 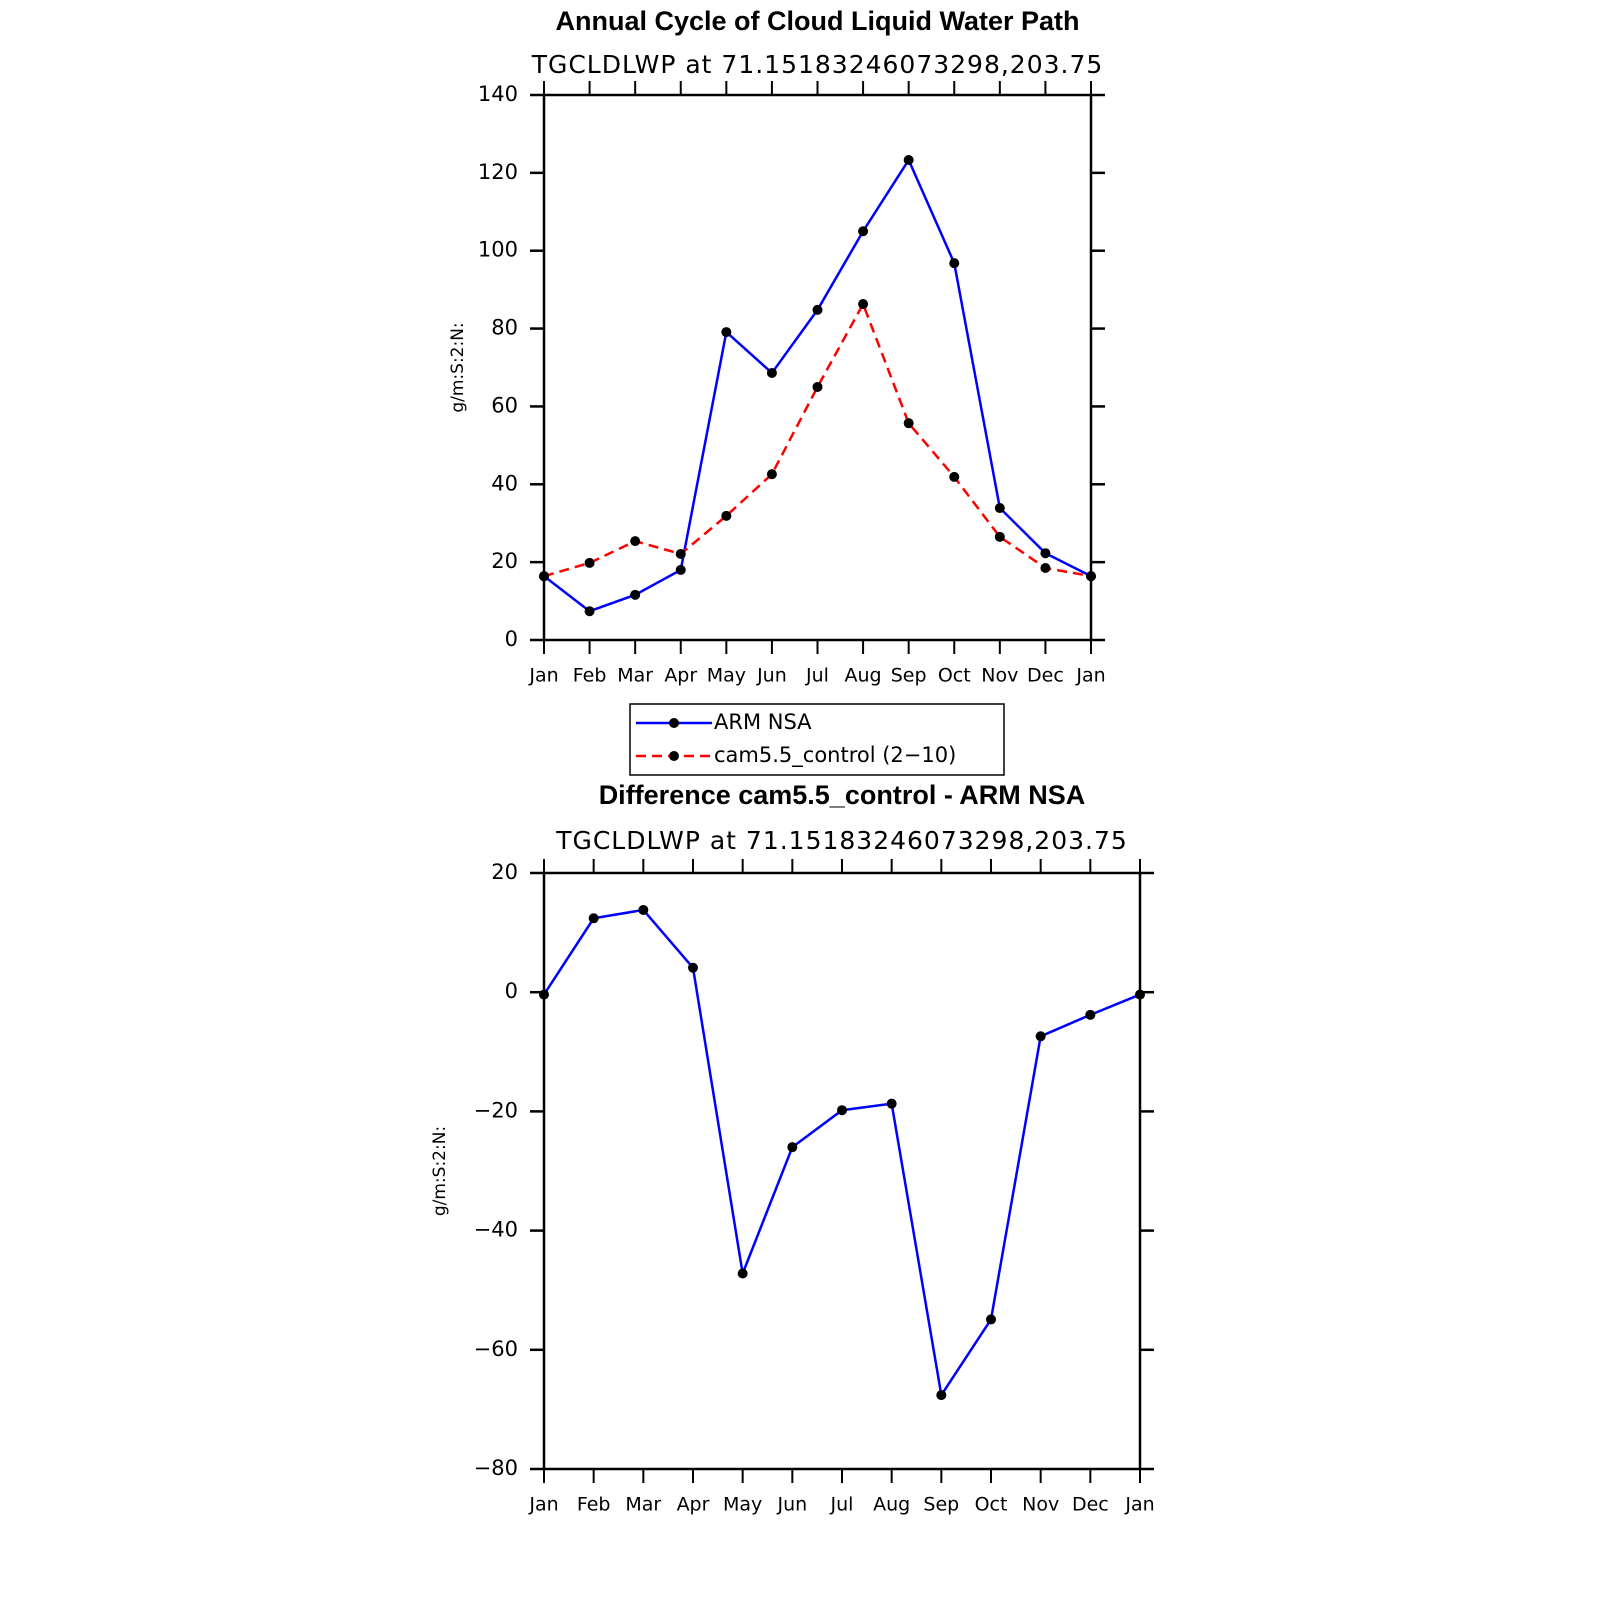 What do you see at coordinates (496, 1110) in the screenshot?
I see `y-tick-label: −20` at bounding box center [496, 1110].